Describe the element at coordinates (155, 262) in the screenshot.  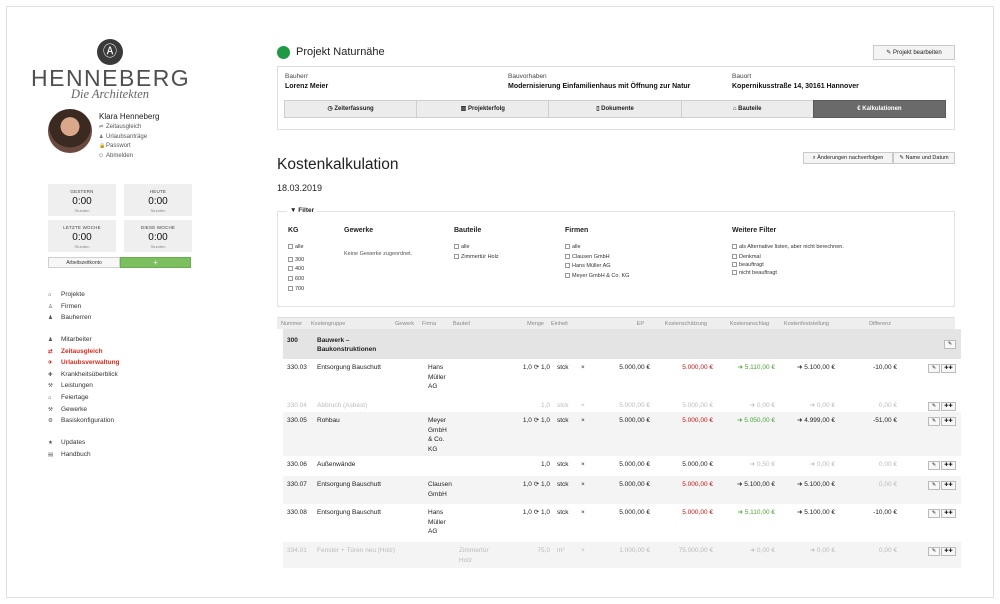
I see `add-time-button: +` at that location.